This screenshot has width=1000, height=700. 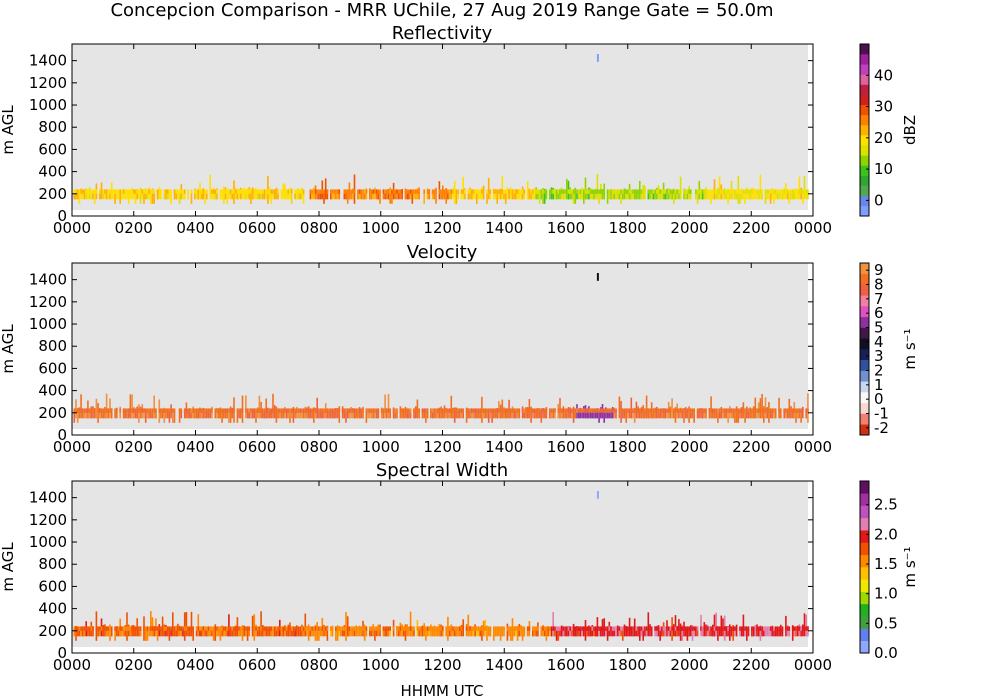 What do you see at coordinates (886, 623) in the screenshot?
I see `colorbar-tick-label: 0.5` at bounding box center [886, 623].